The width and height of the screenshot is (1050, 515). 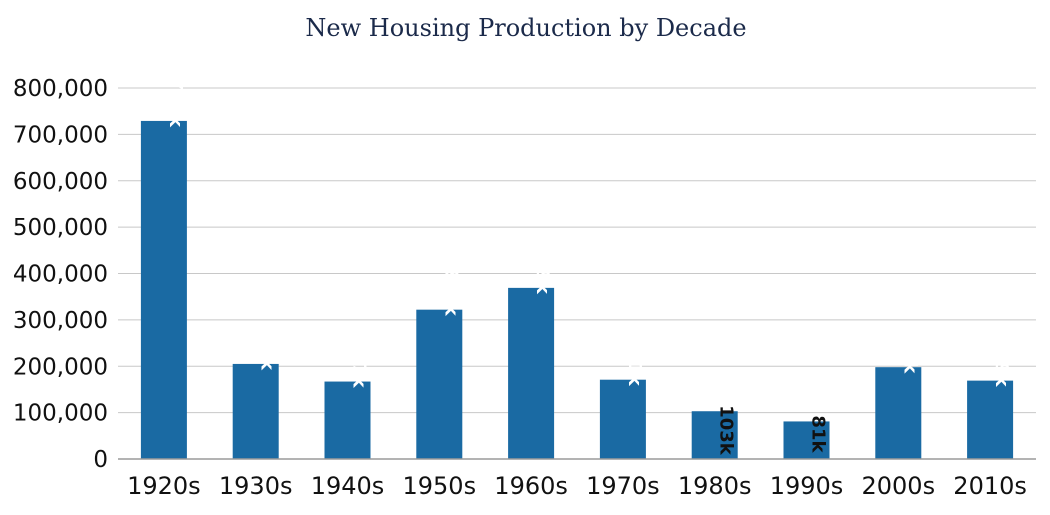 I want to click on x-tick-label: 1970s, so click(x=623, y=486).